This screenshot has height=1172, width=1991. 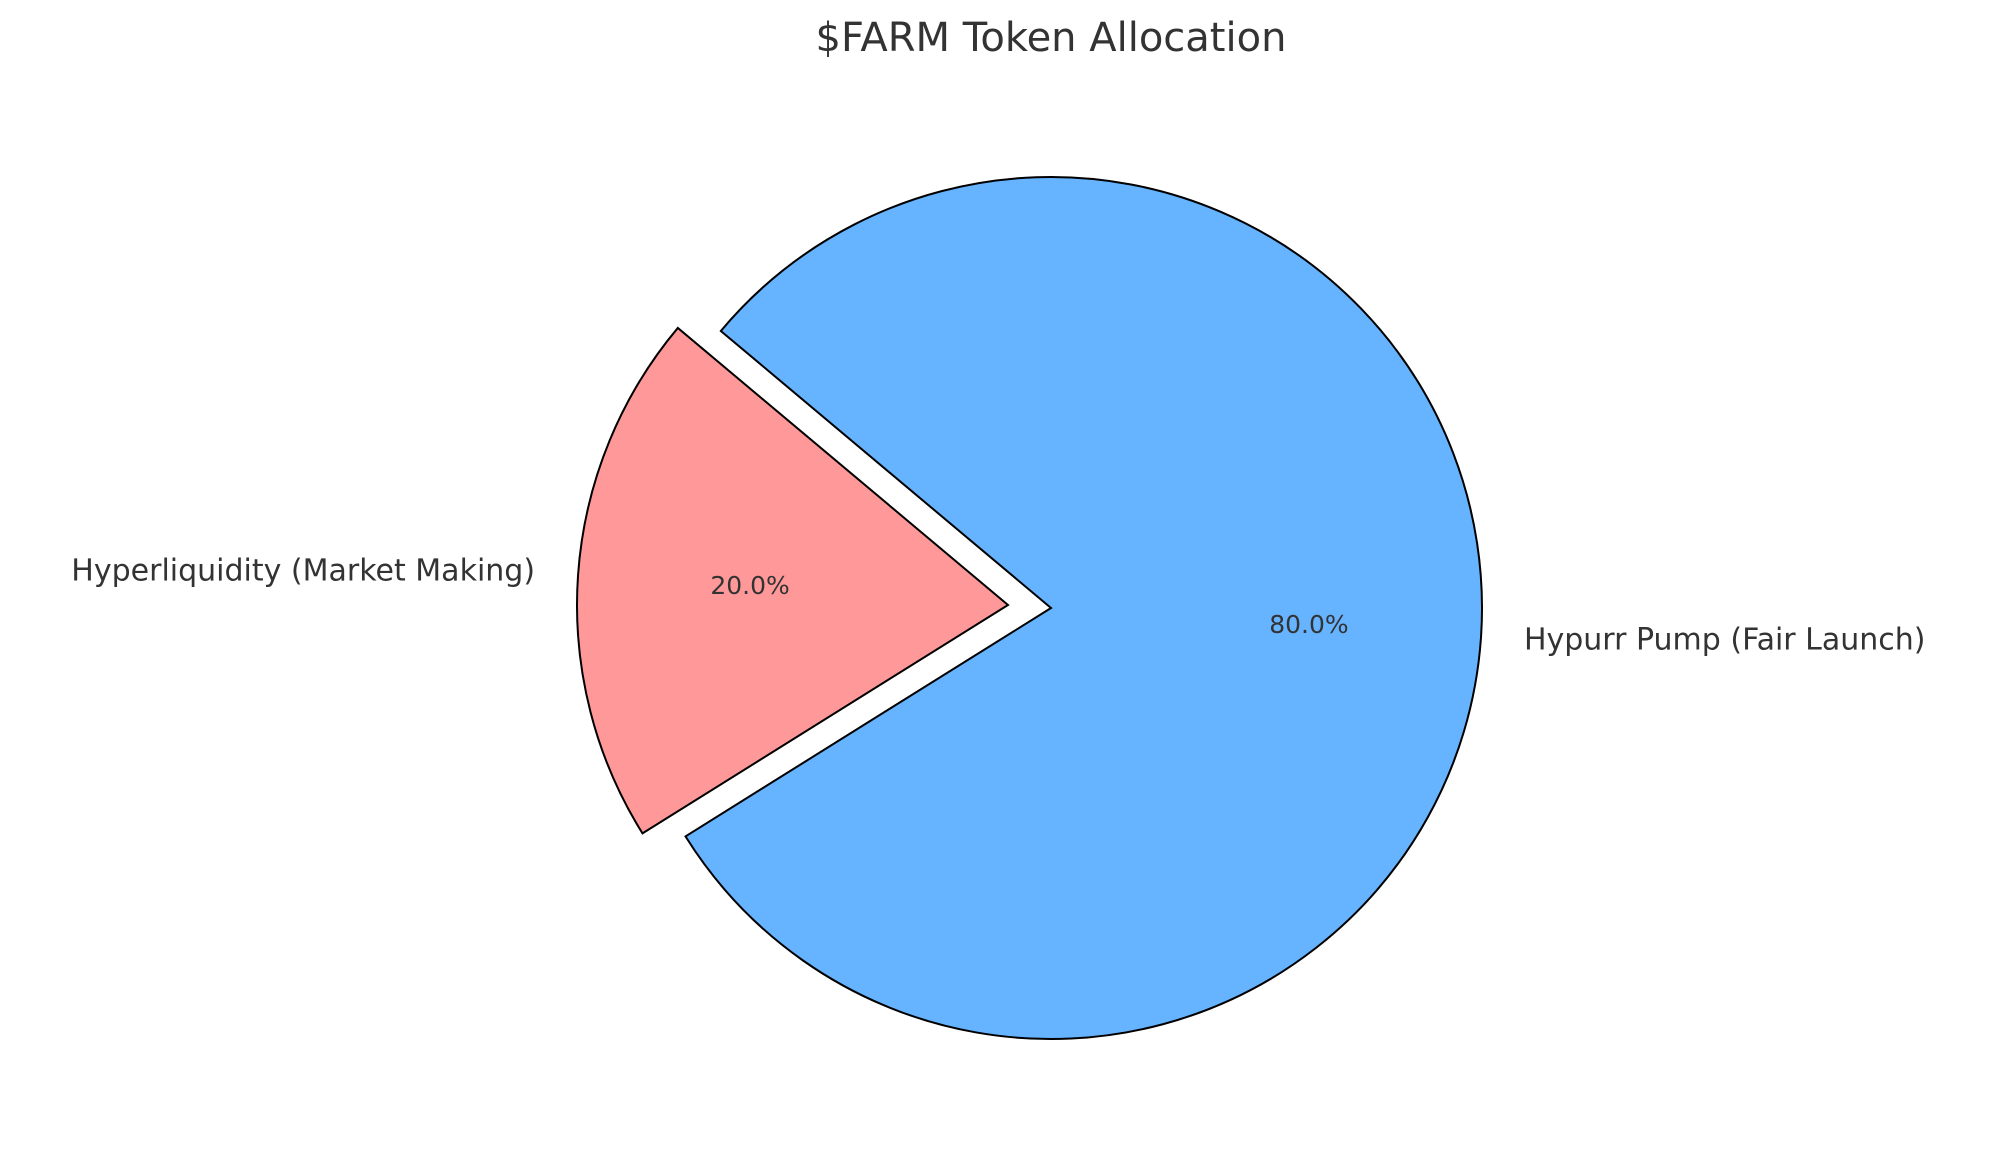 I want to click on slice-label: Hypurr Pump (Fair Launch), so click(x=1725, y=640).